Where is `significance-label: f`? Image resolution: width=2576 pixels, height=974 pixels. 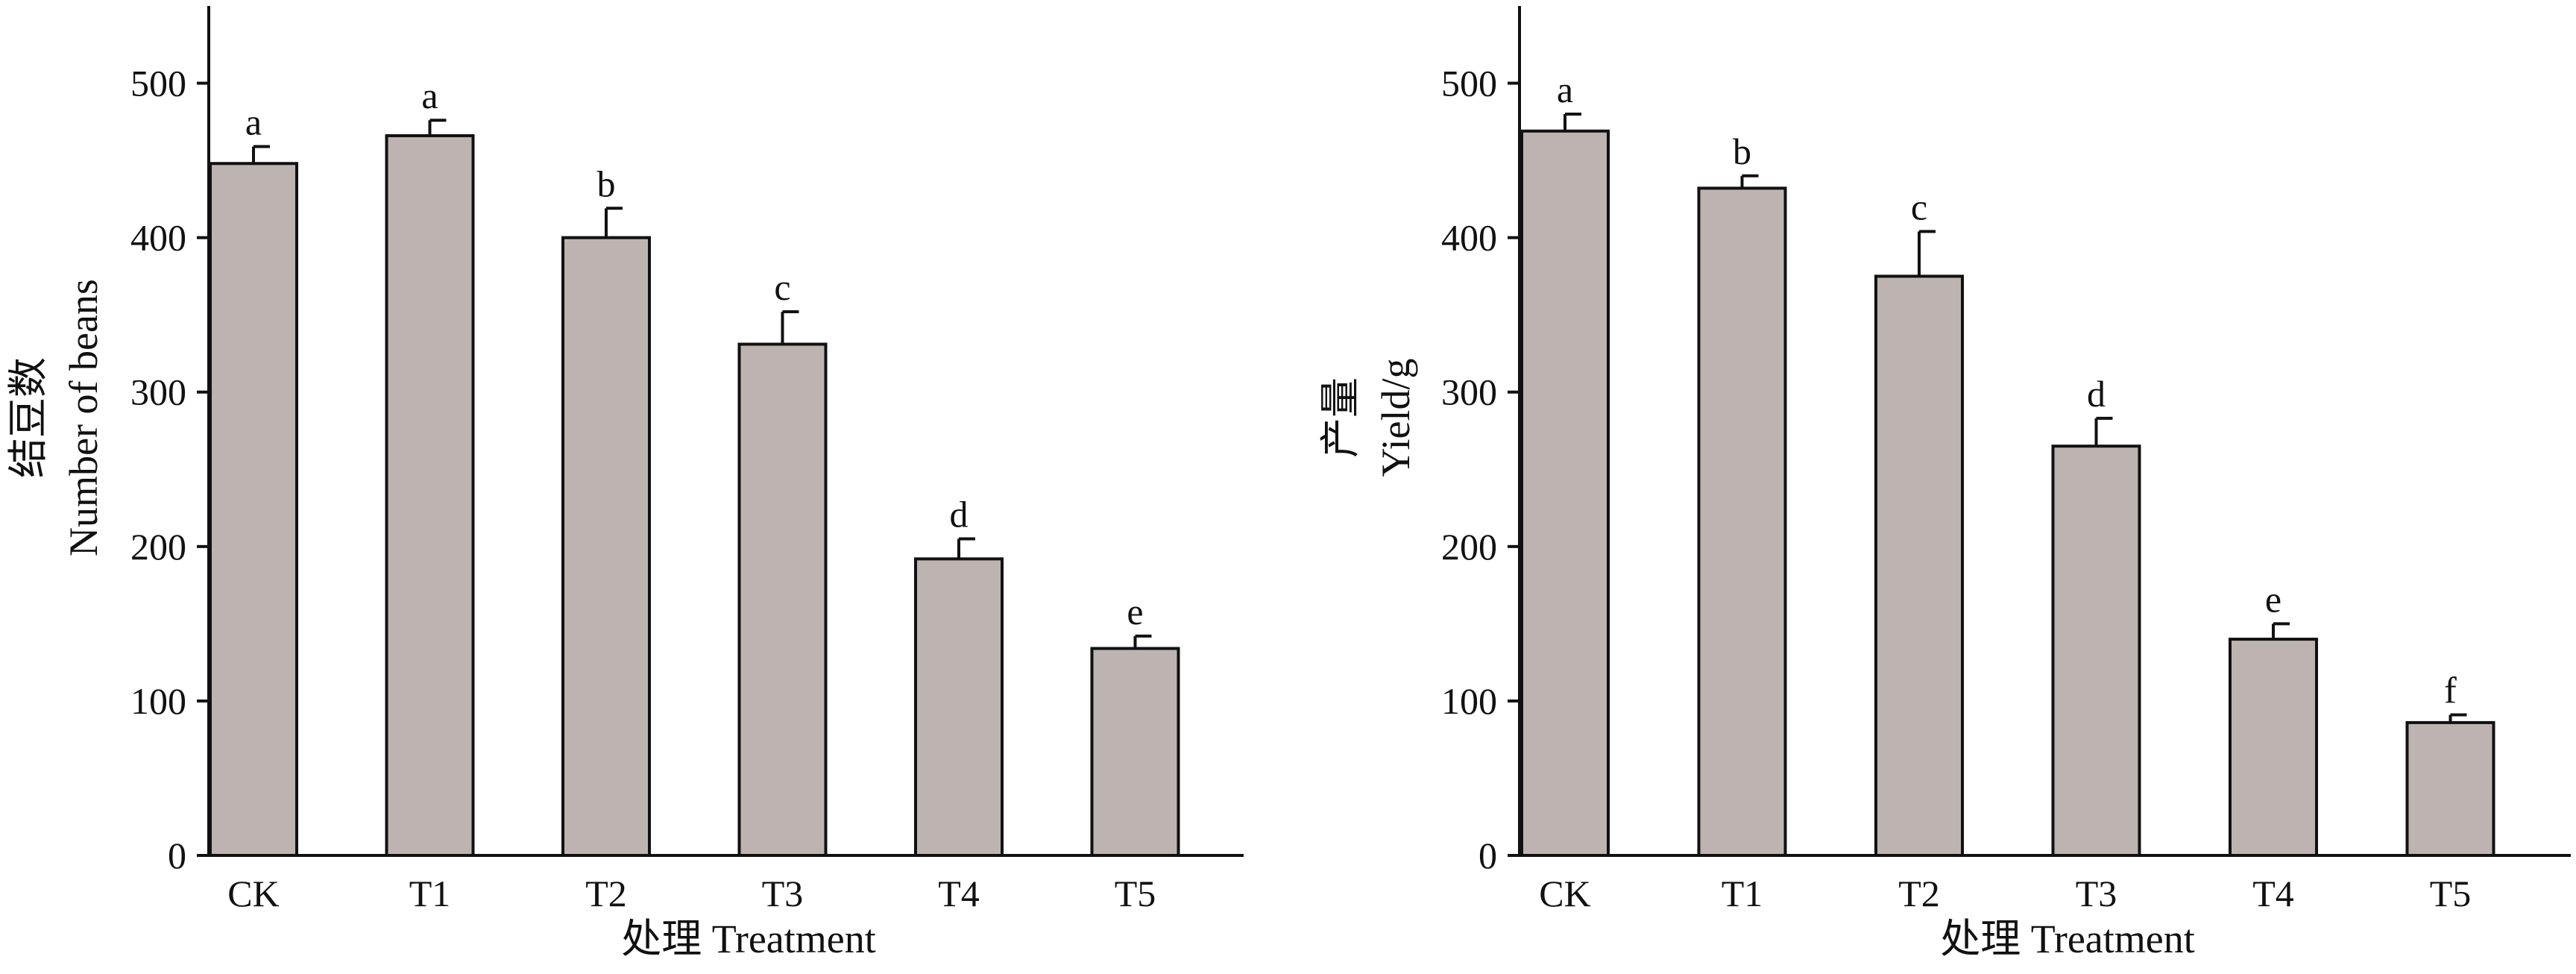 significance-label: f is located at coordinates (2450, 690).